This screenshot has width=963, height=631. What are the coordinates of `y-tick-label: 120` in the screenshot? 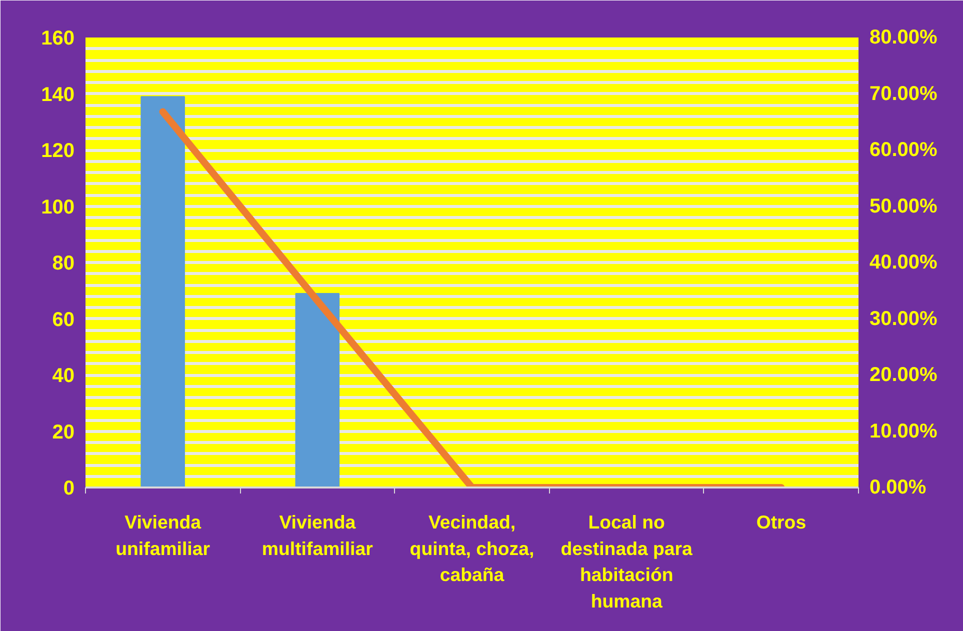 It's located at (58, 151).